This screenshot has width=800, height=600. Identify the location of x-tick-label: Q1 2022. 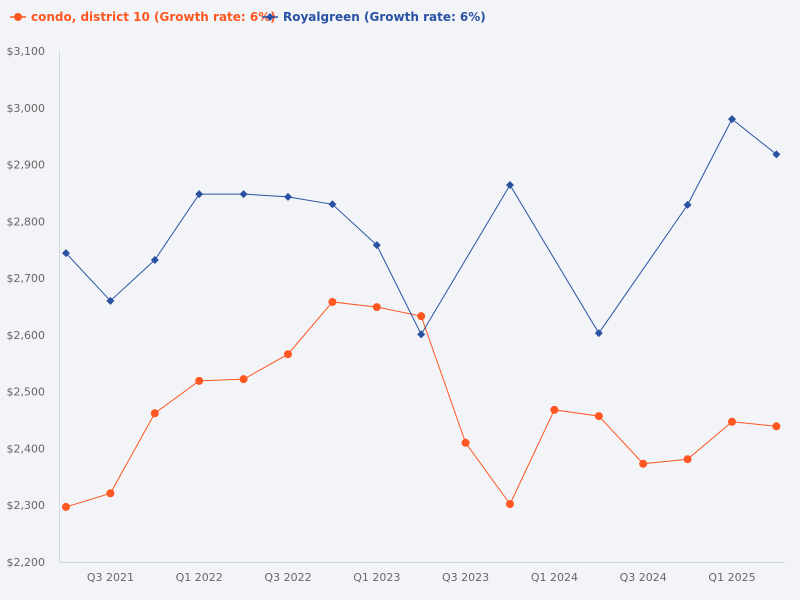
(199, 577).